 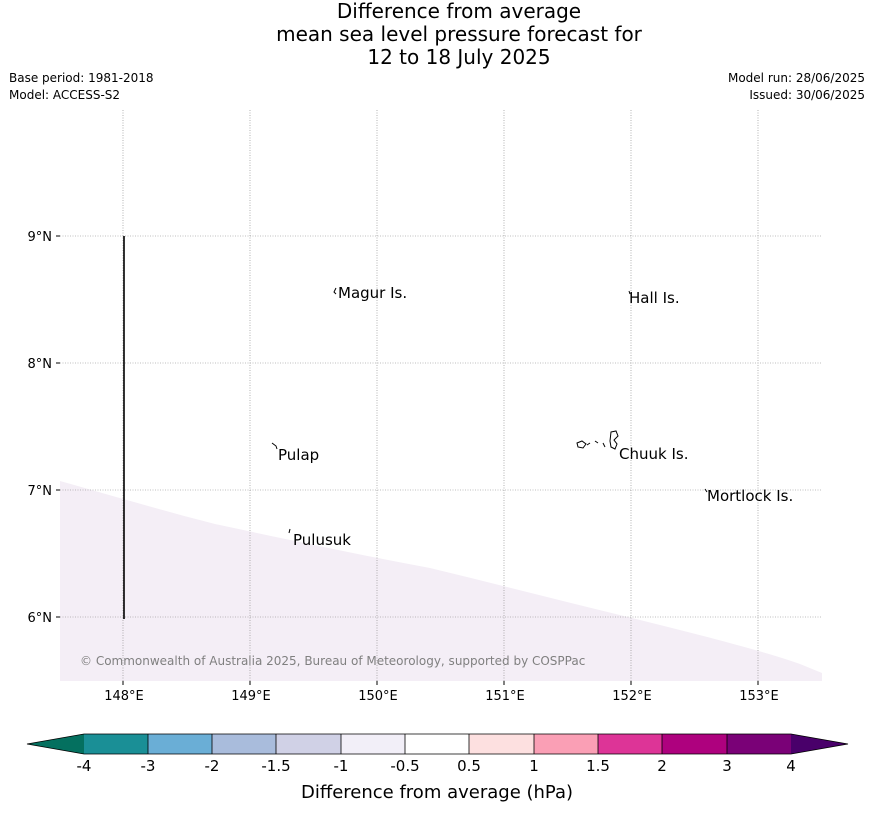 I want to click on mortlock-island-shape, so click(x=706, y=490).